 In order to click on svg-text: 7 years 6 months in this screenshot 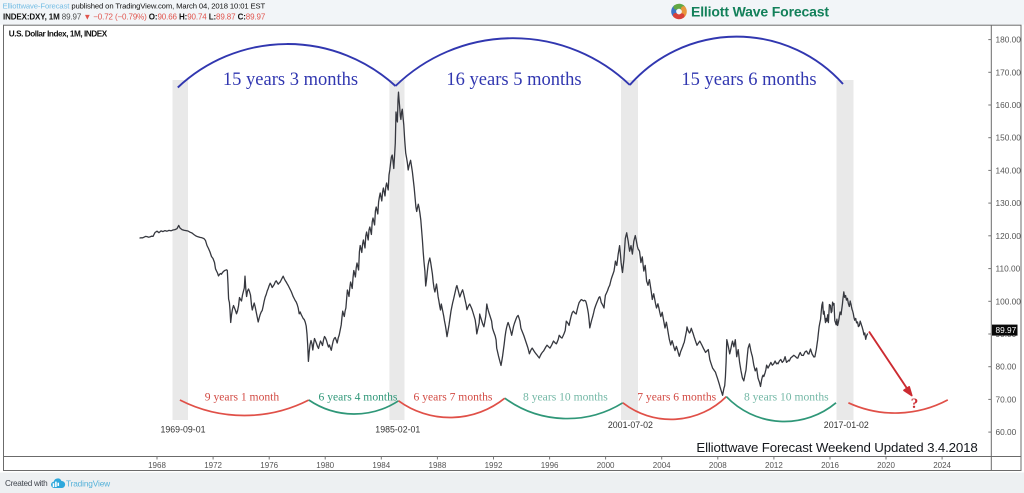, I will do `click(676, 397)`.